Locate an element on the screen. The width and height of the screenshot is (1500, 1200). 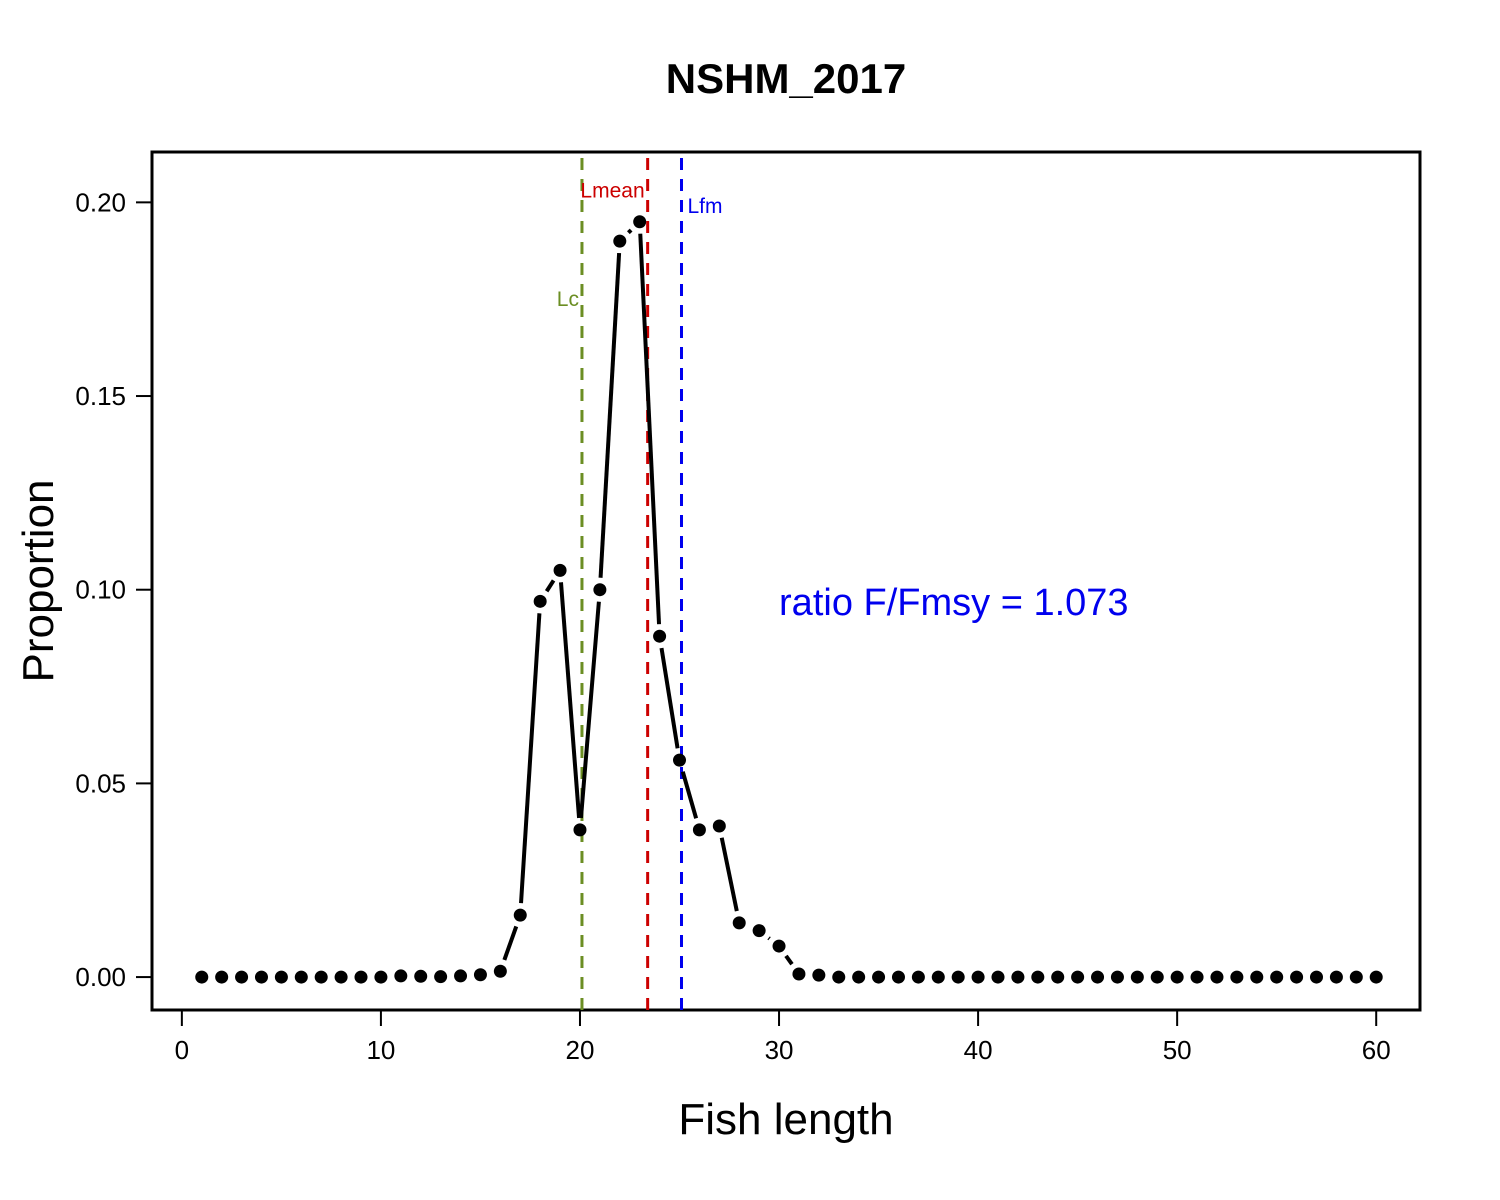
x-tick-label: 0 is located at coordinates (182, 1050).